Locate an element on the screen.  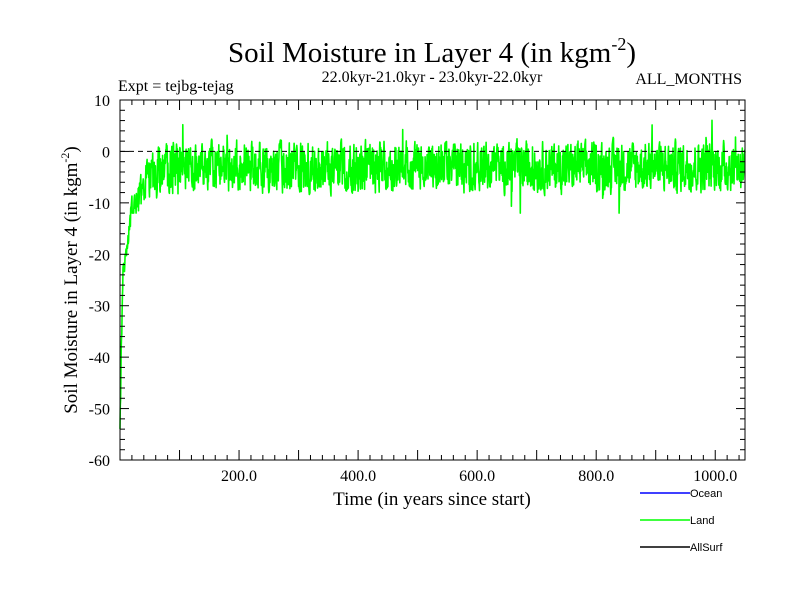
legend-label-allsurf: AllSurf is located at coordinates (706, 548).